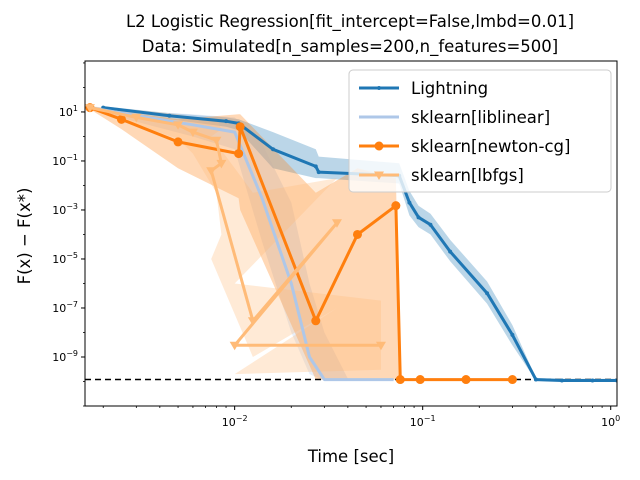 The height and width of the screenshot is (480, 640). I want to click on x-tick-label: 10⁻², so click(235, 421).